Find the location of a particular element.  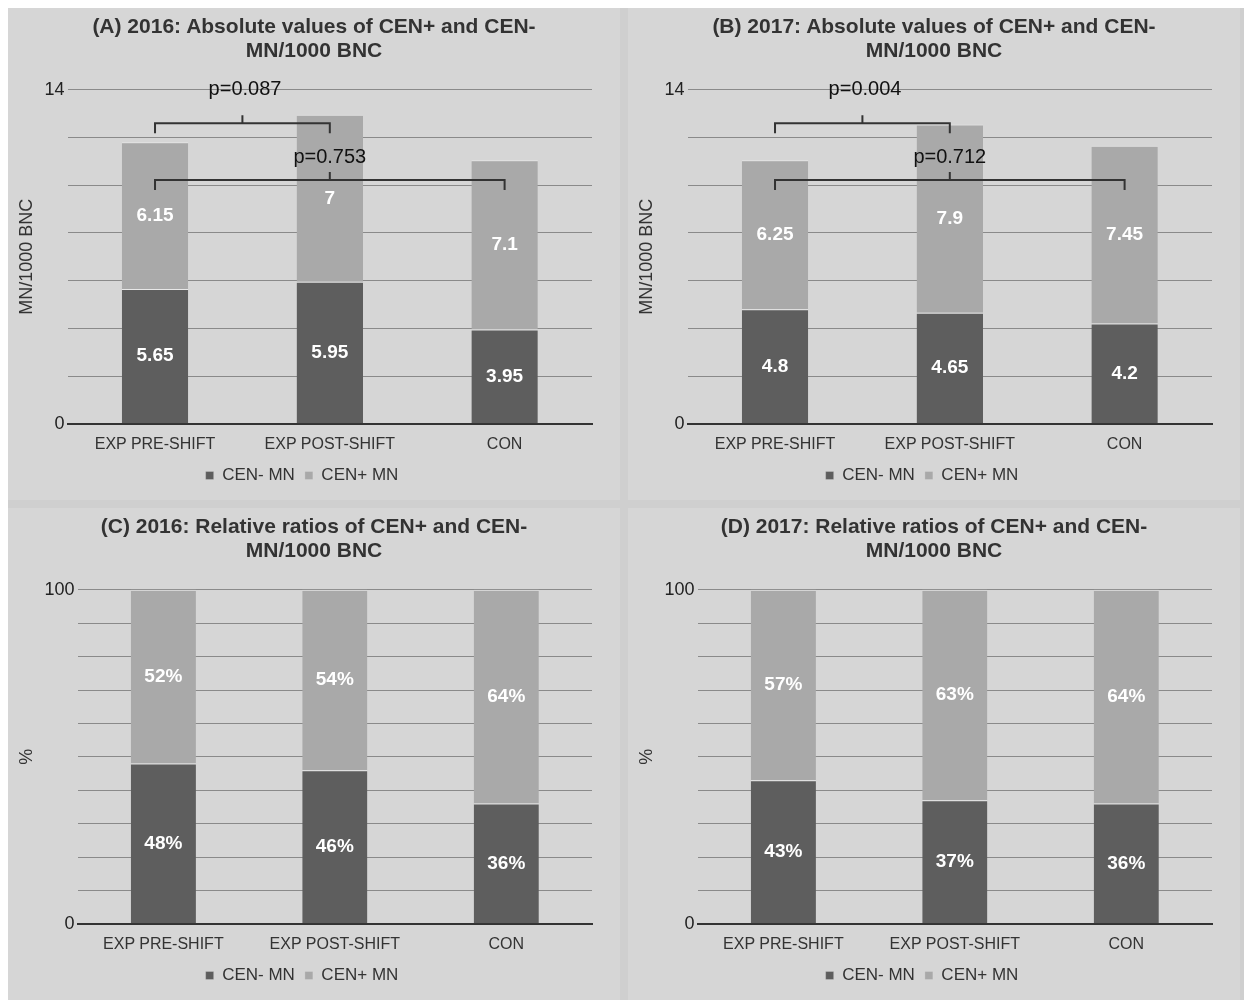

annotation: p=0.712 is located at coordinates (950, 156).